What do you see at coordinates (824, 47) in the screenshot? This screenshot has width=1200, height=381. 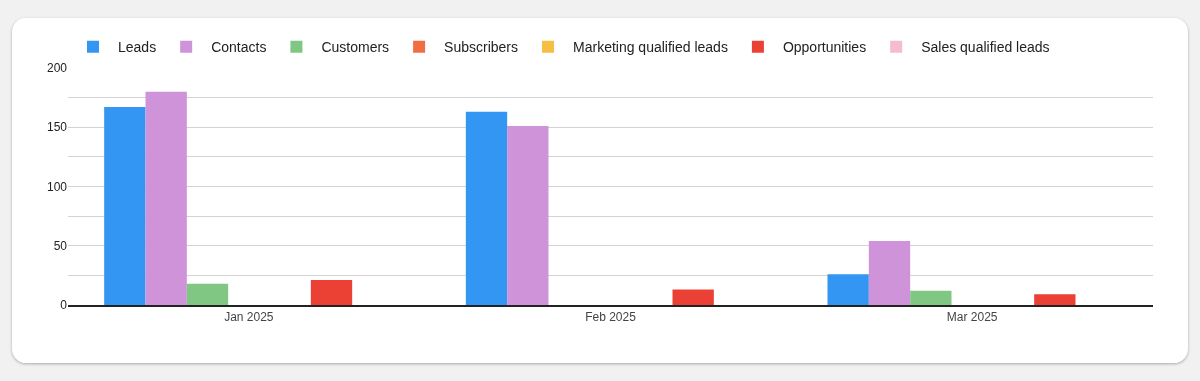 I see `legend-label: Opportunities` at bounding box center [824, 47].